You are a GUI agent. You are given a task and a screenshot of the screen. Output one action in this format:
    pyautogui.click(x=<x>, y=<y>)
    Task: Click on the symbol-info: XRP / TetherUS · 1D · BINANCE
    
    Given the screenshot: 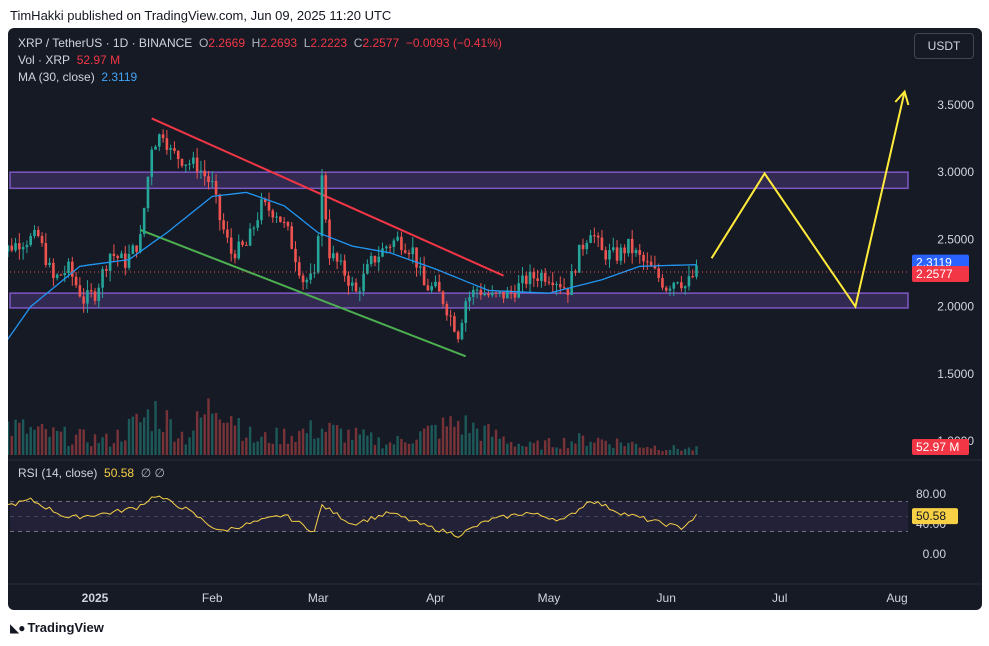 What is the action you would take?
    pyautogui.click(x=105, y=43)
    